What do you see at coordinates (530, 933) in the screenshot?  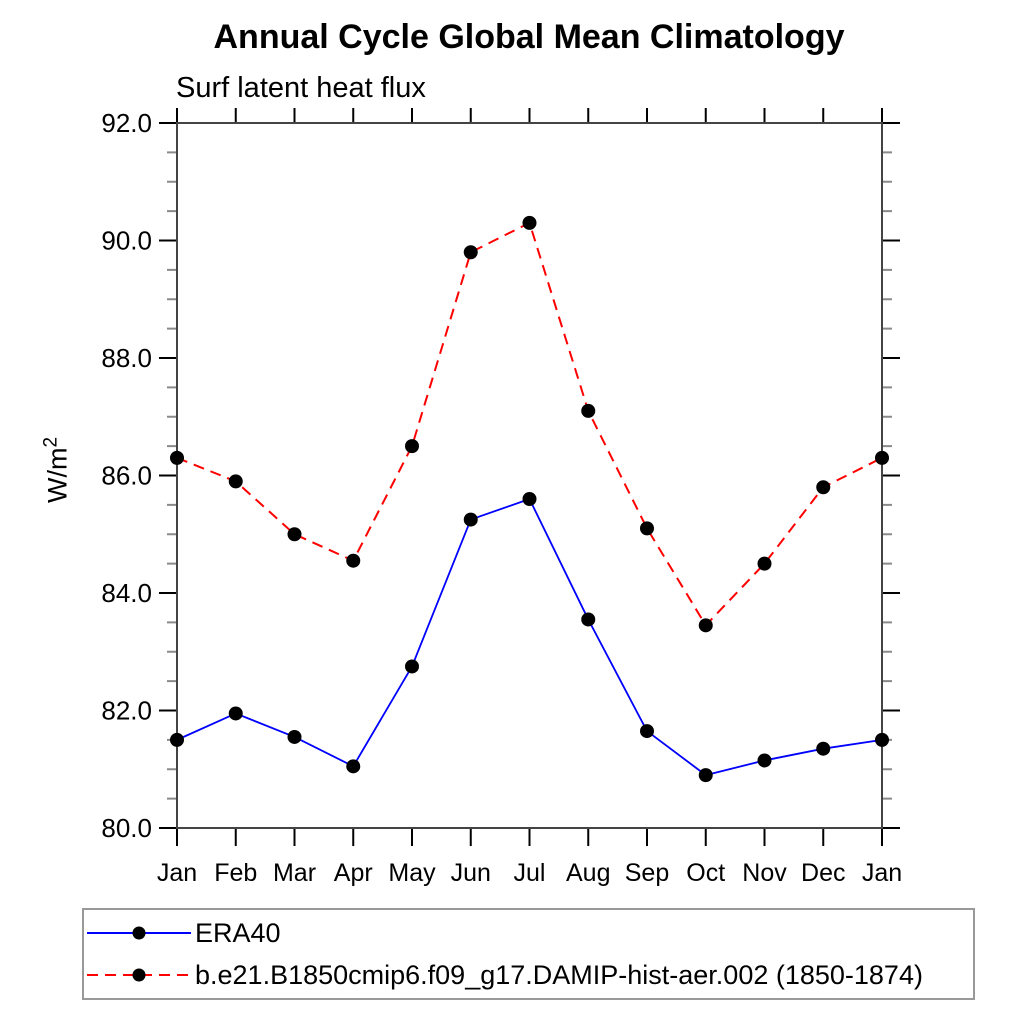 I see `legend-item-era40: ERA40` at bounding box center [530, 933].